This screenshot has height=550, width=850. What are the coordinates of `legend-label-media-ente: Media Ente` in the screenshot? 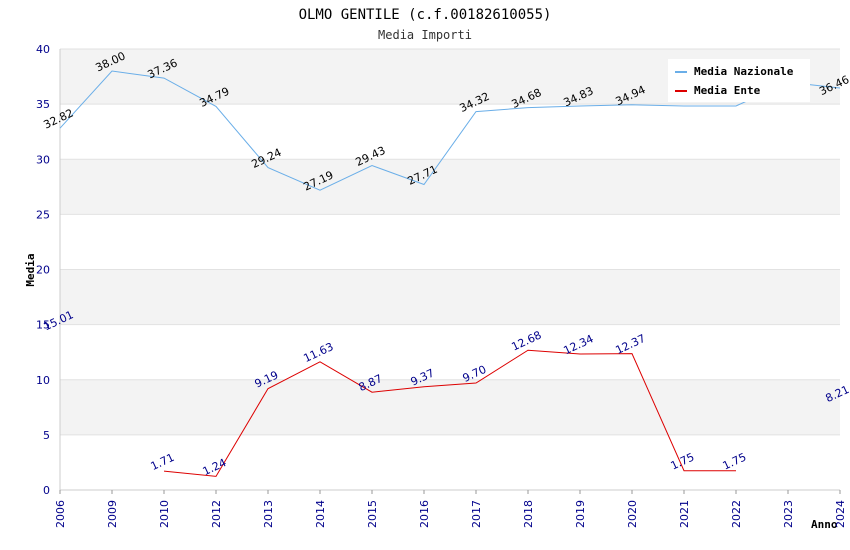 It's located at (727, 90).